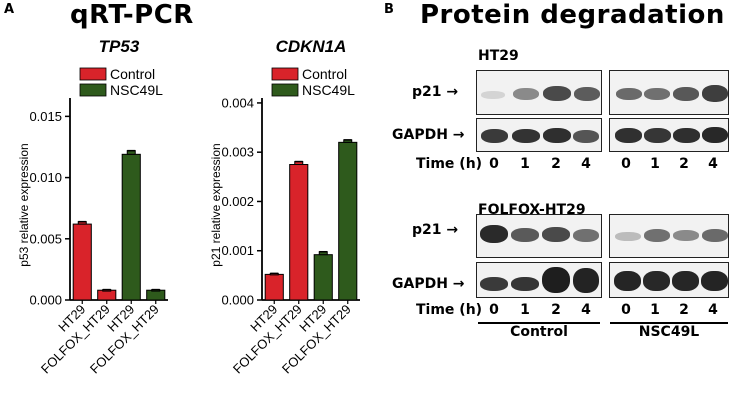 Image resolution: width=736 pixels, height=412 pixels. What do you see at coordinates (539, 92) in the screenshot?
I see `blot-ht29-p21-control` at bounding box center [539, 92].